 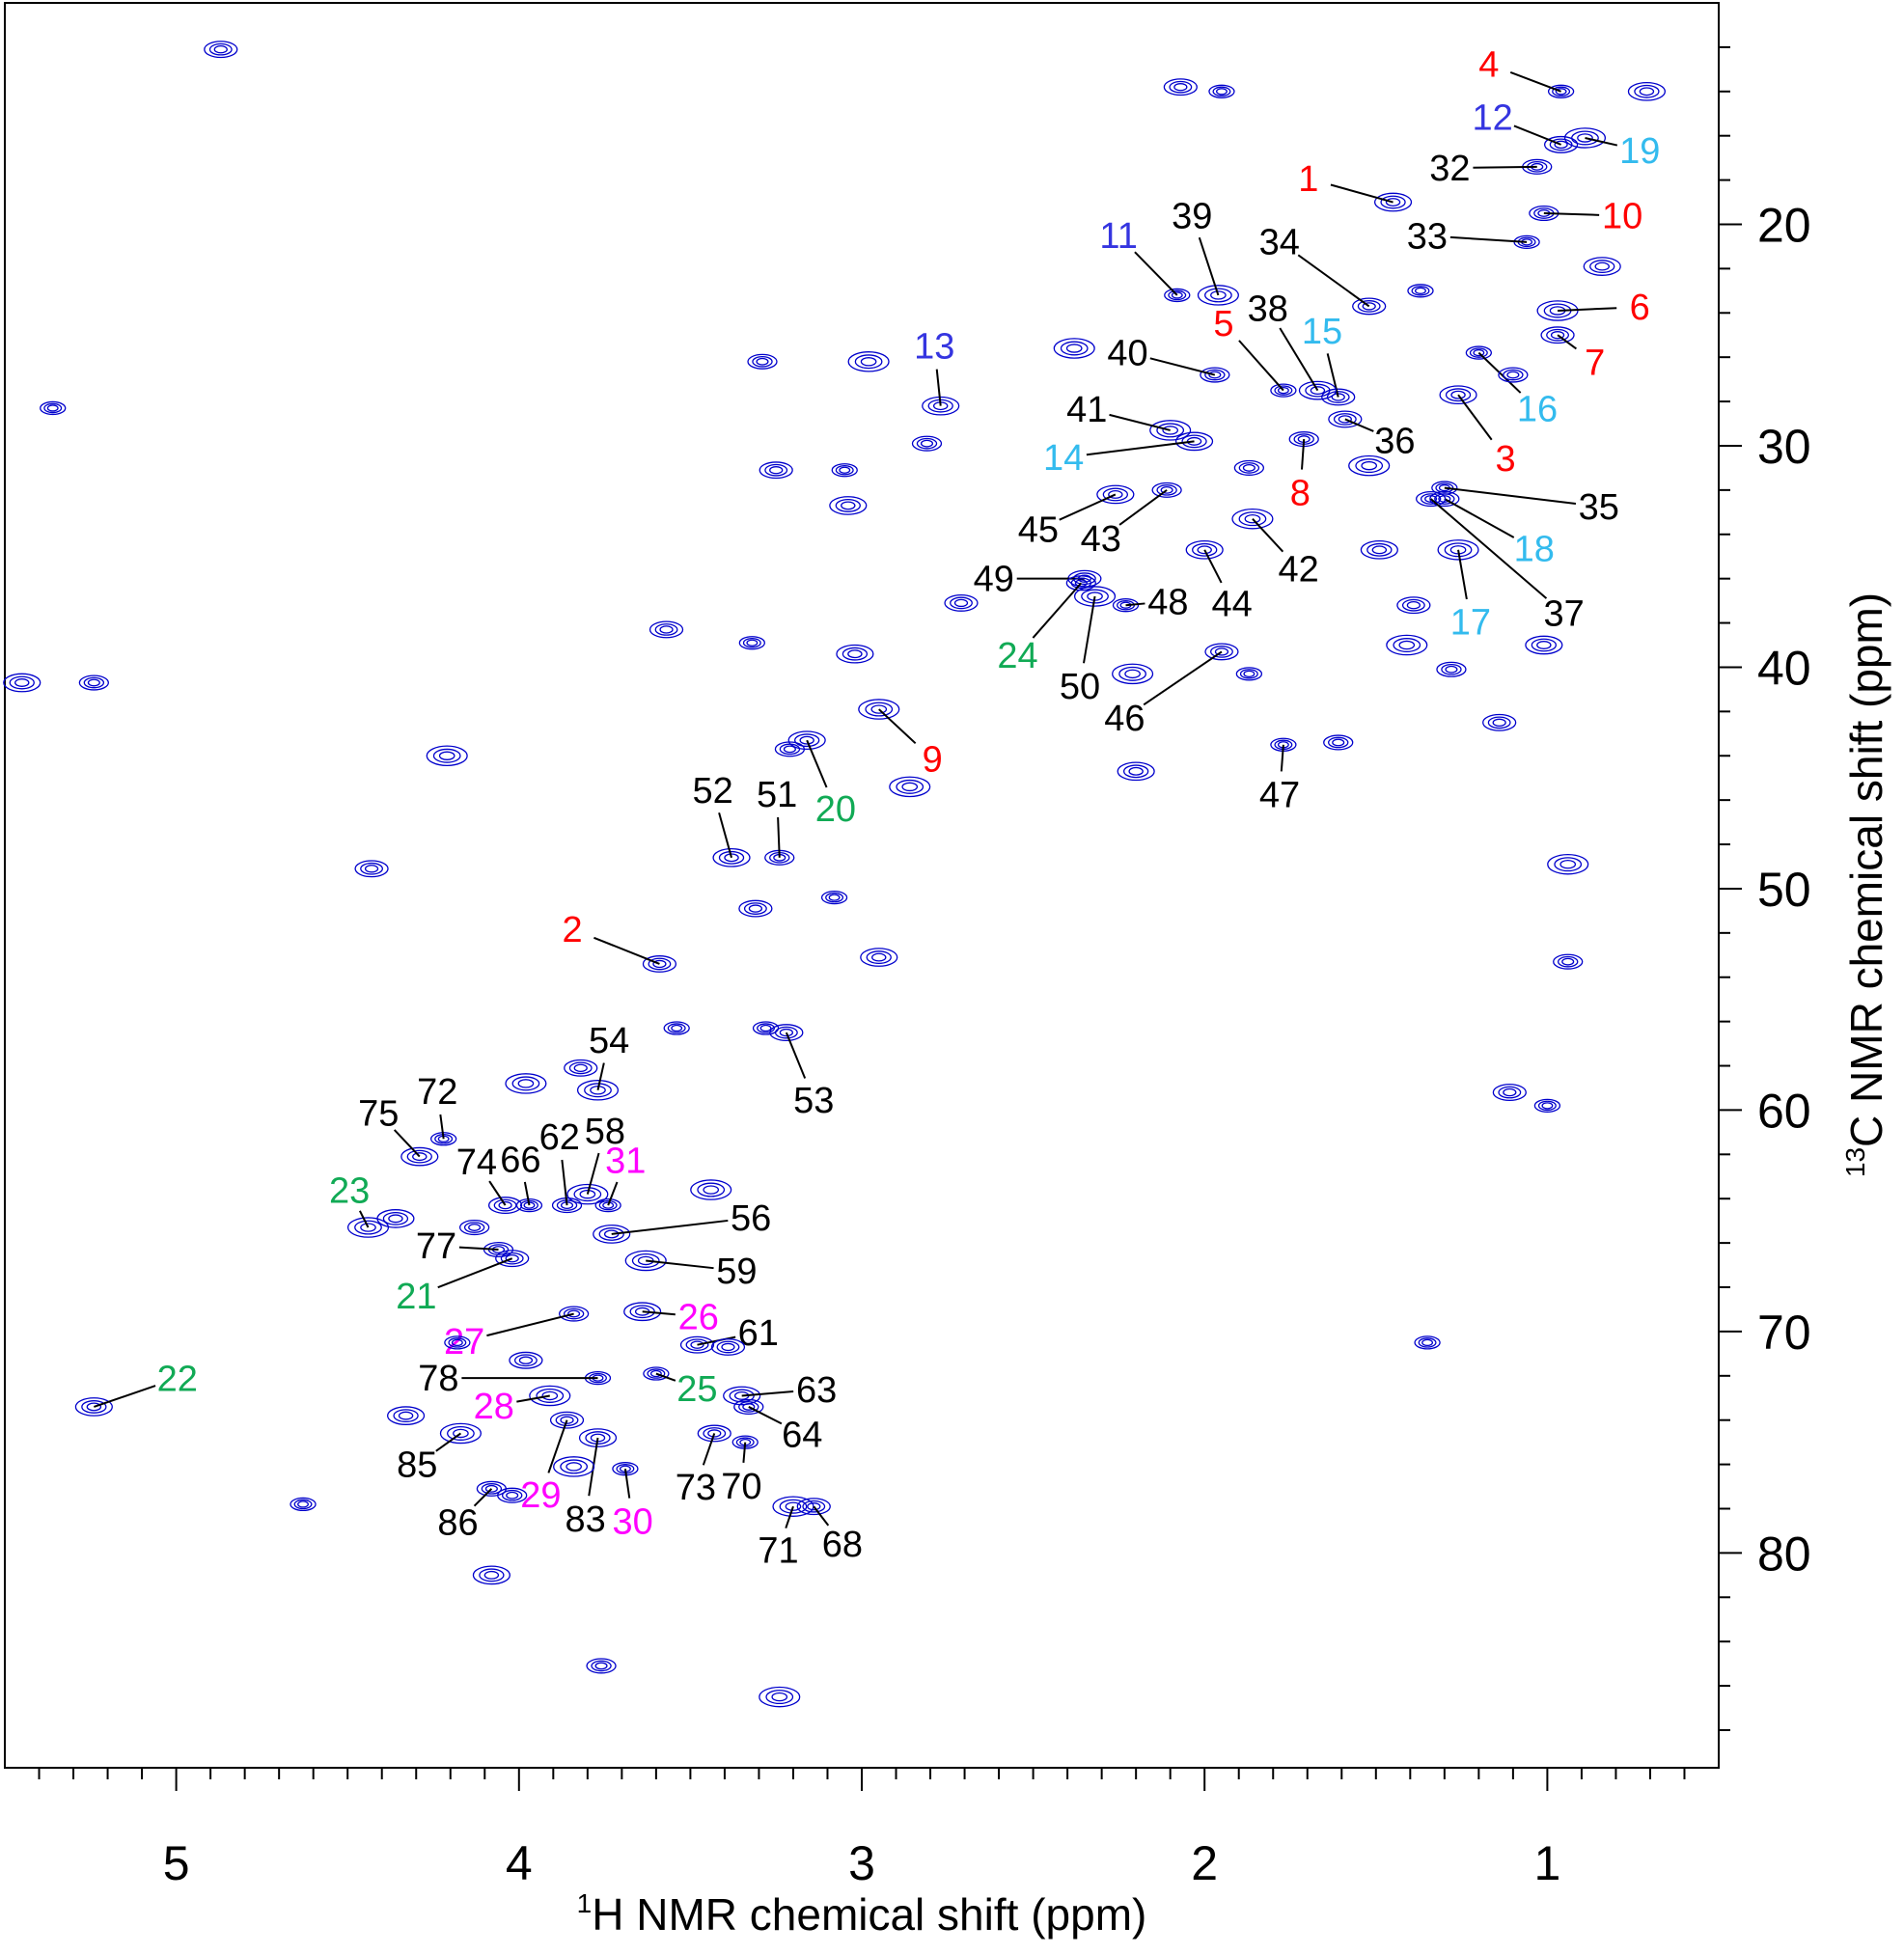 I want to click on peak-label: 30, so click(x=633, y=1521).